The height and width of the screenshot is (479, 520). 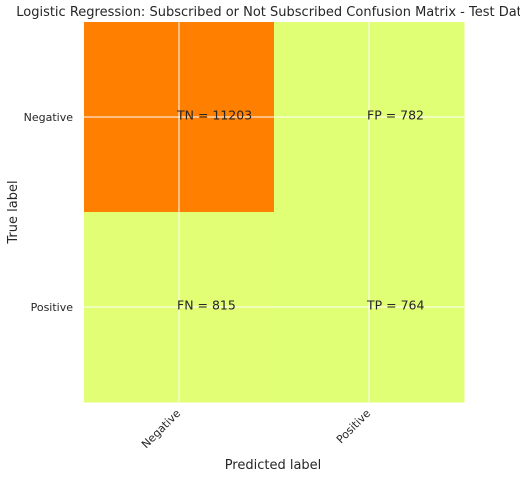 I want to click on y-tick-label: Negative, so click(x=49, y=117).